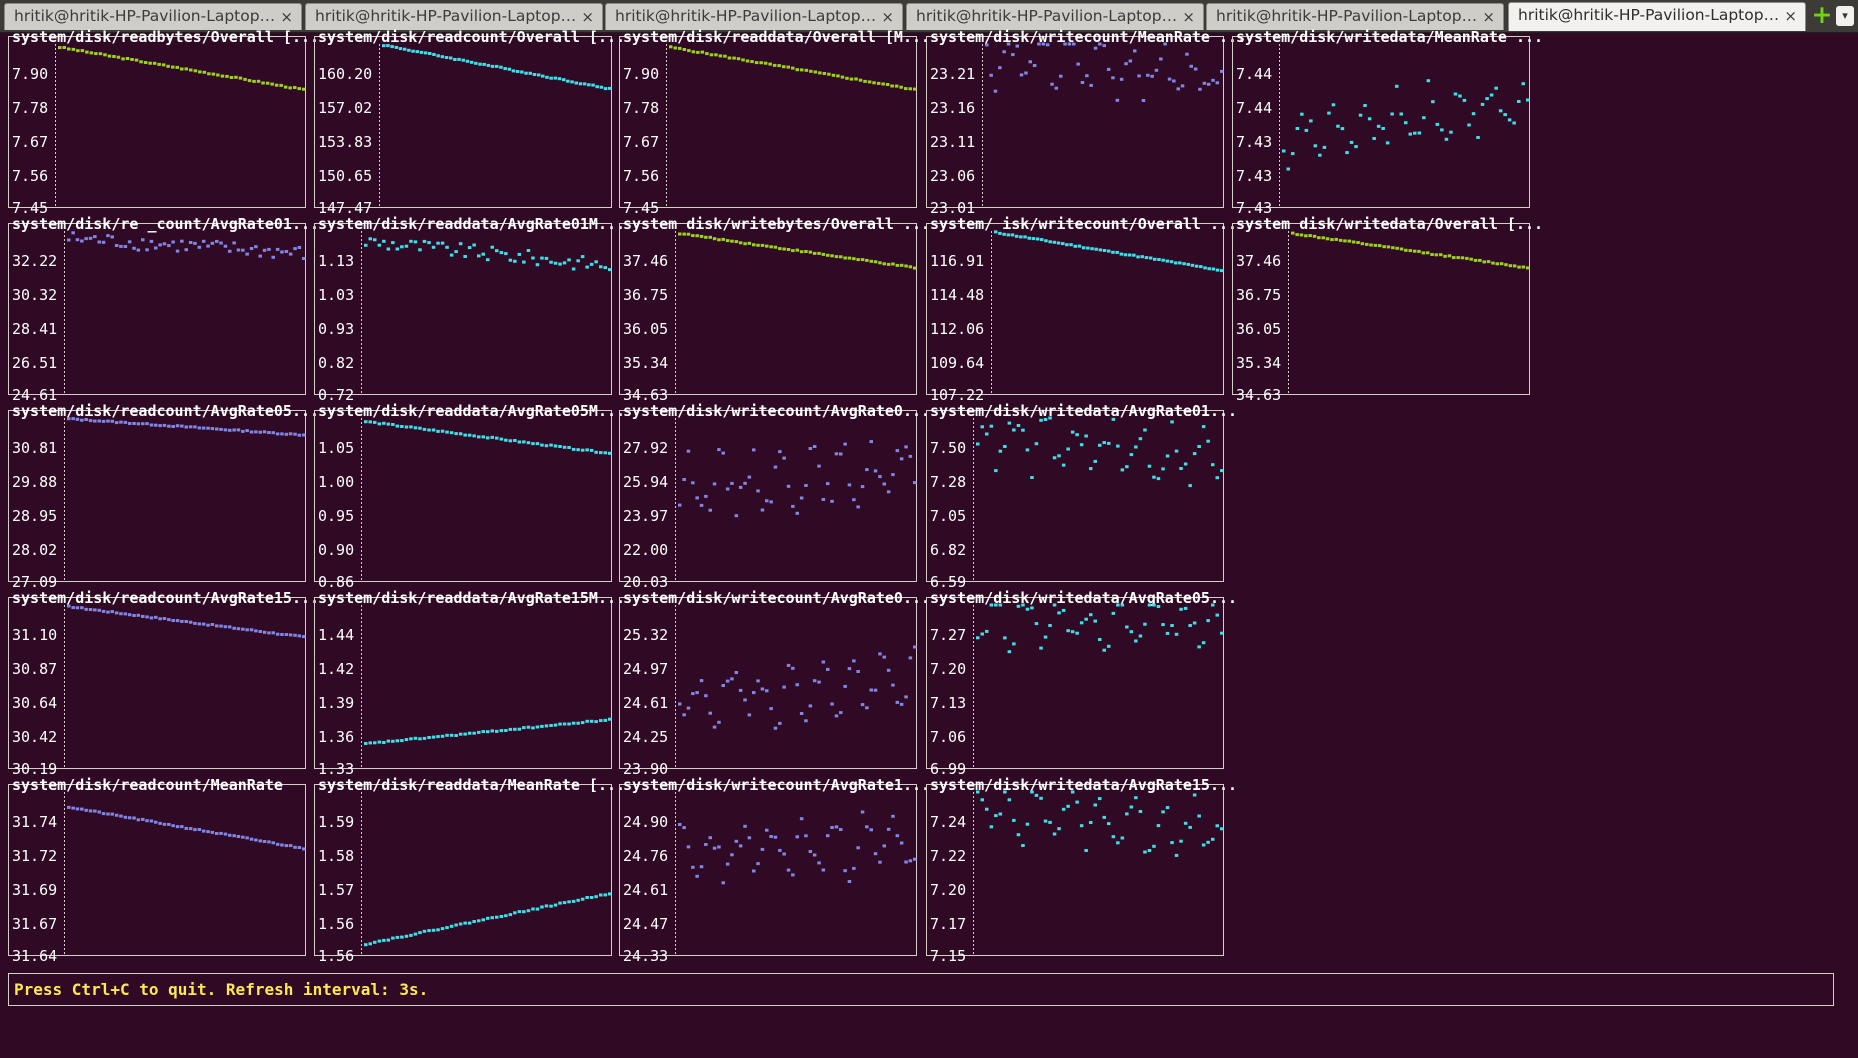 The image size is (1858, 1058). What do you see at coordinates (336, 822) in the screenshot?
I see `y-tick-label: 1.59` at bounding box center [336, 822].